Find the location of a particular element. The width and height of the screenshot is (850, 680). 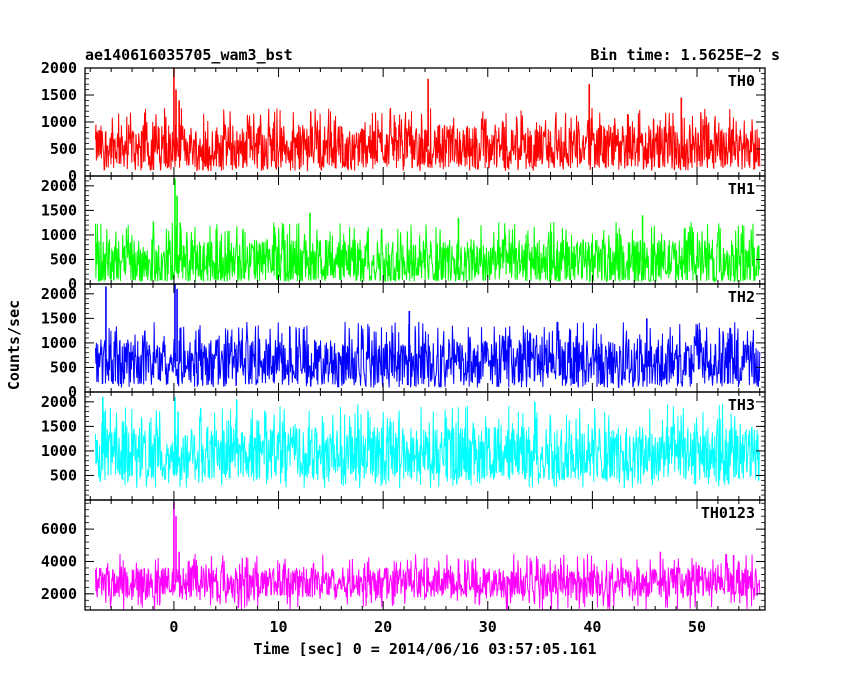

bin-time-label: Bin time: 1.5625E−2 s is located at coordinates (685, 55).